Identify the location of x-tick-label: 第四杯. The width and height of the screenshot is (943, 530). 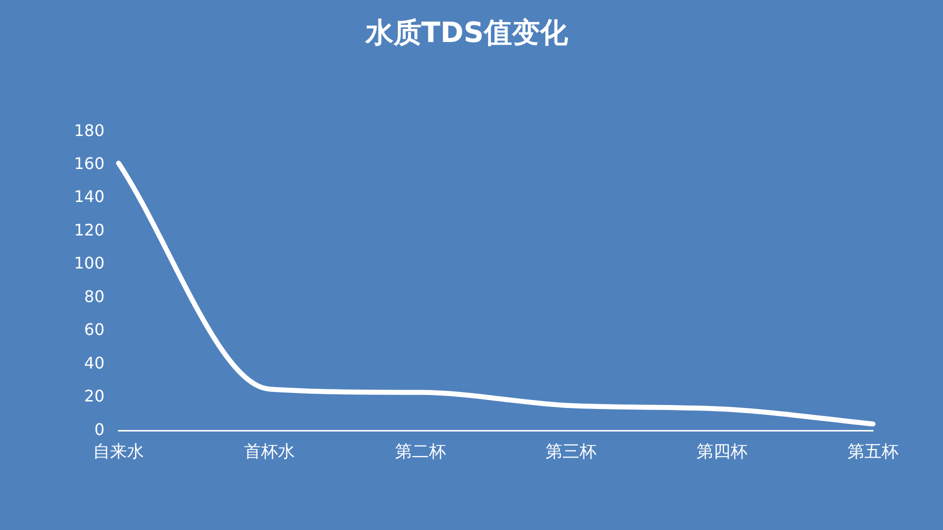
(722, 452).